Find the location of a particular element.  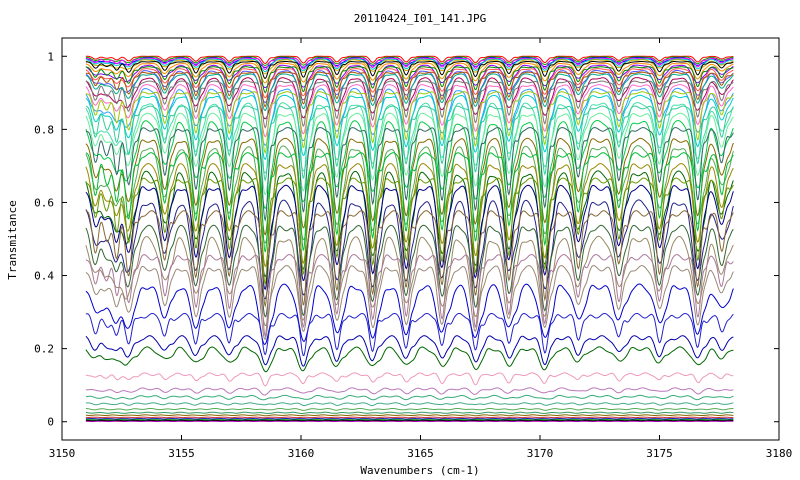

x-axis-label: Wavenumbers (cm-1) is located at coordinates (419, 470).